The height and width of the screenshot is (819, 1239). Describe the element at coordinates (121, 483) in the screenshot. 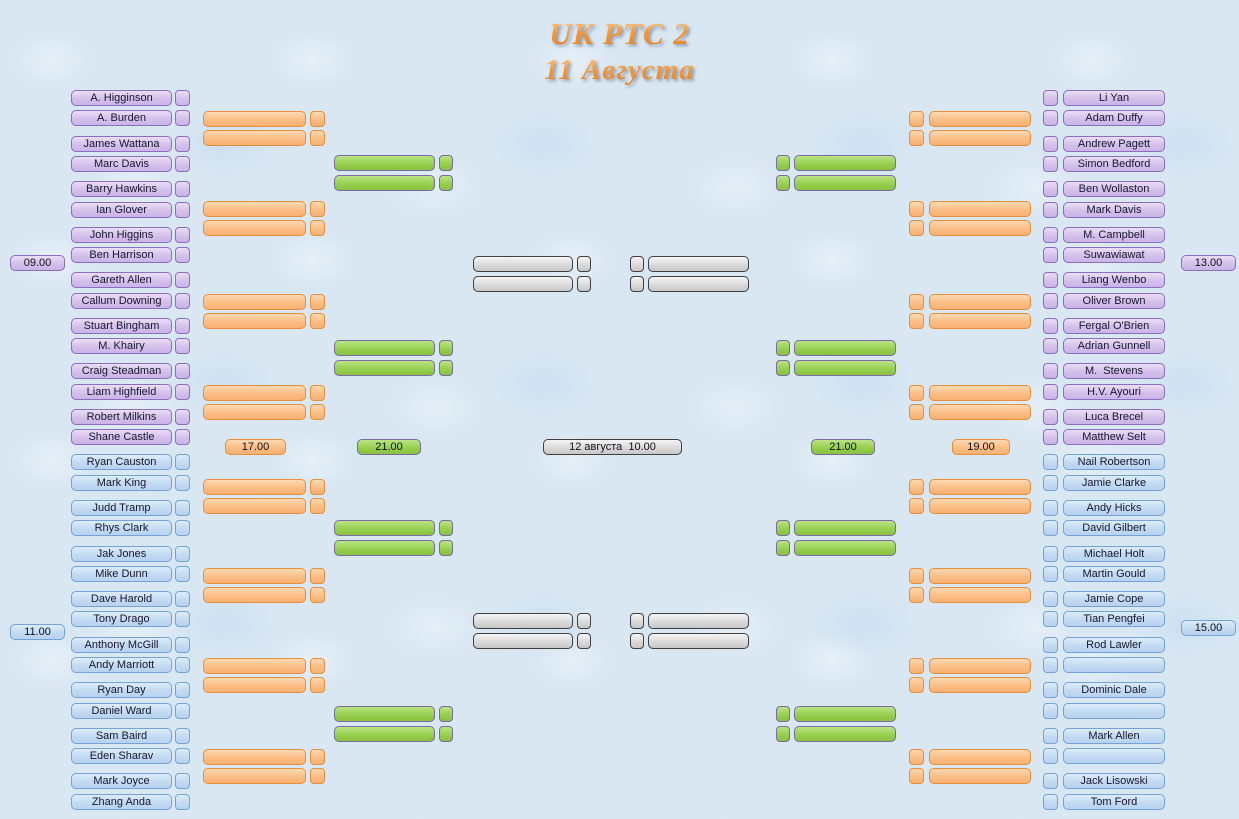

I see `player-name-box-left: Mark King` at that location.